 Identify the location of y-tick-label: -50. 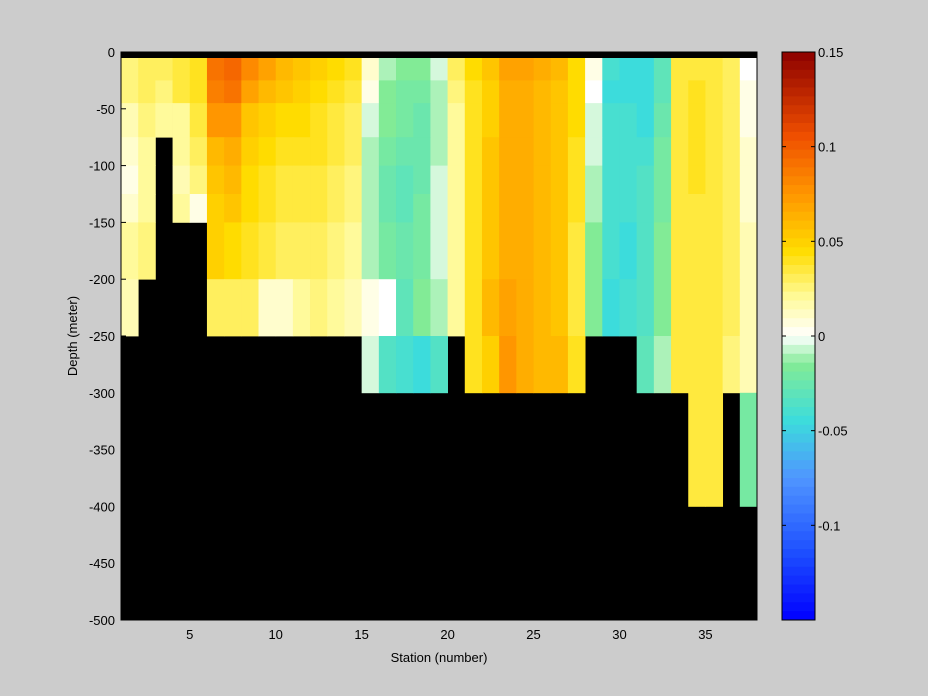
(105, 109).